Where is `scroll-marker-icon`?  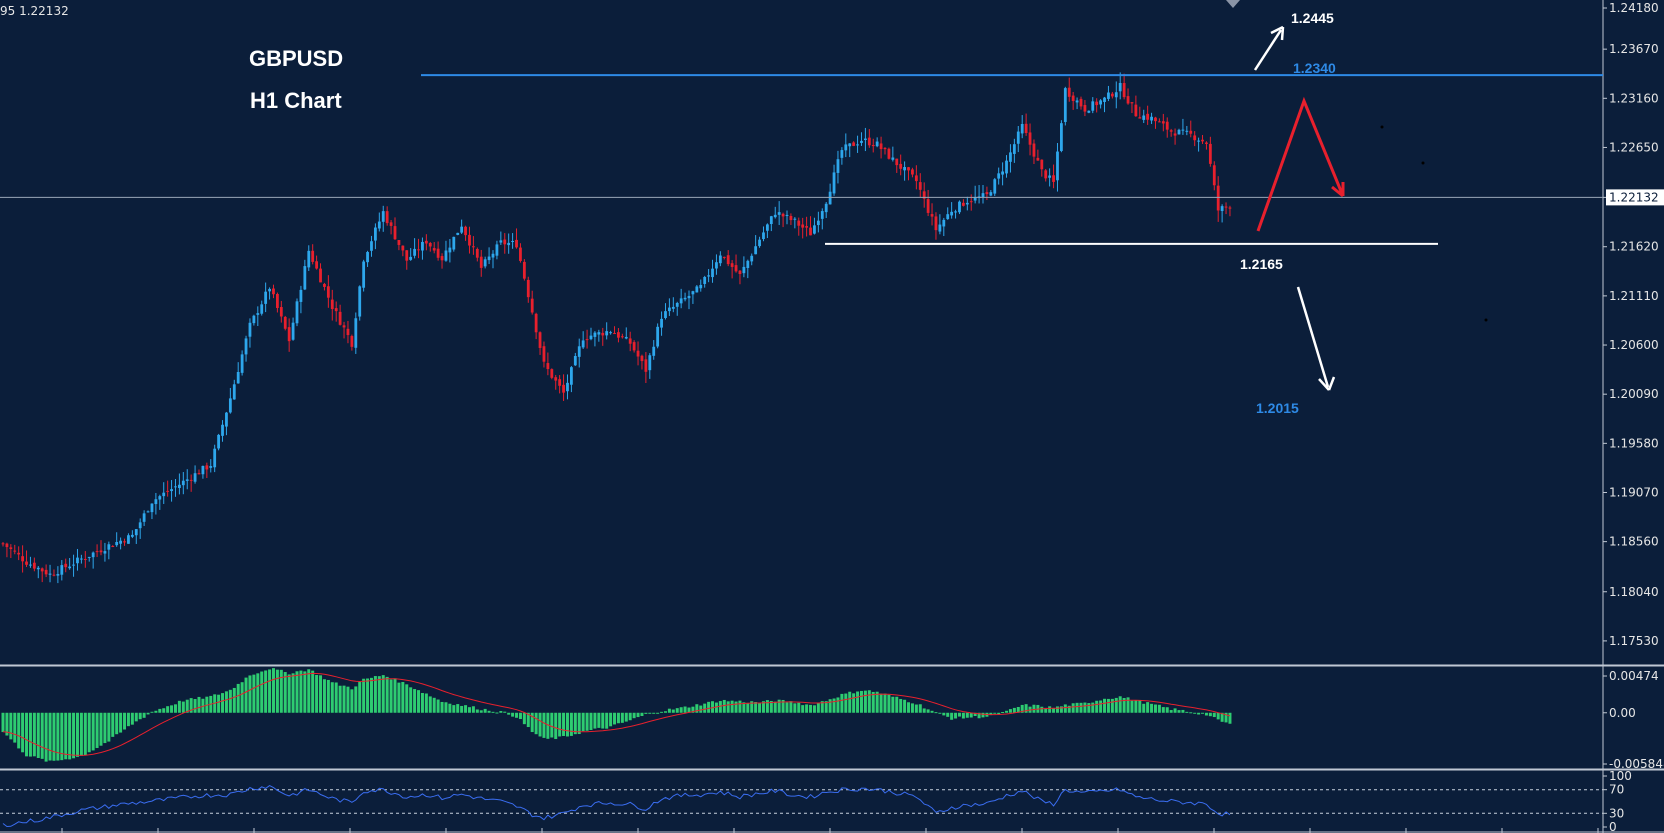
scroll-marker-icon is located at coordinates (1233, 4).